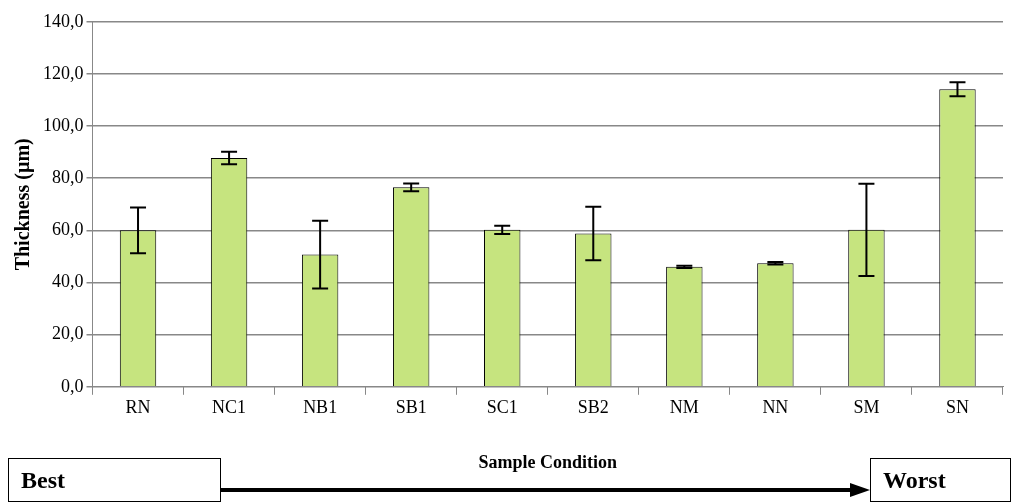 Image resolution: width=1019 pixels, height=503 pixels. Describe the element at coordinates (502, 407) in the screenshot. I see `x-tick-label: SC1` at that location.